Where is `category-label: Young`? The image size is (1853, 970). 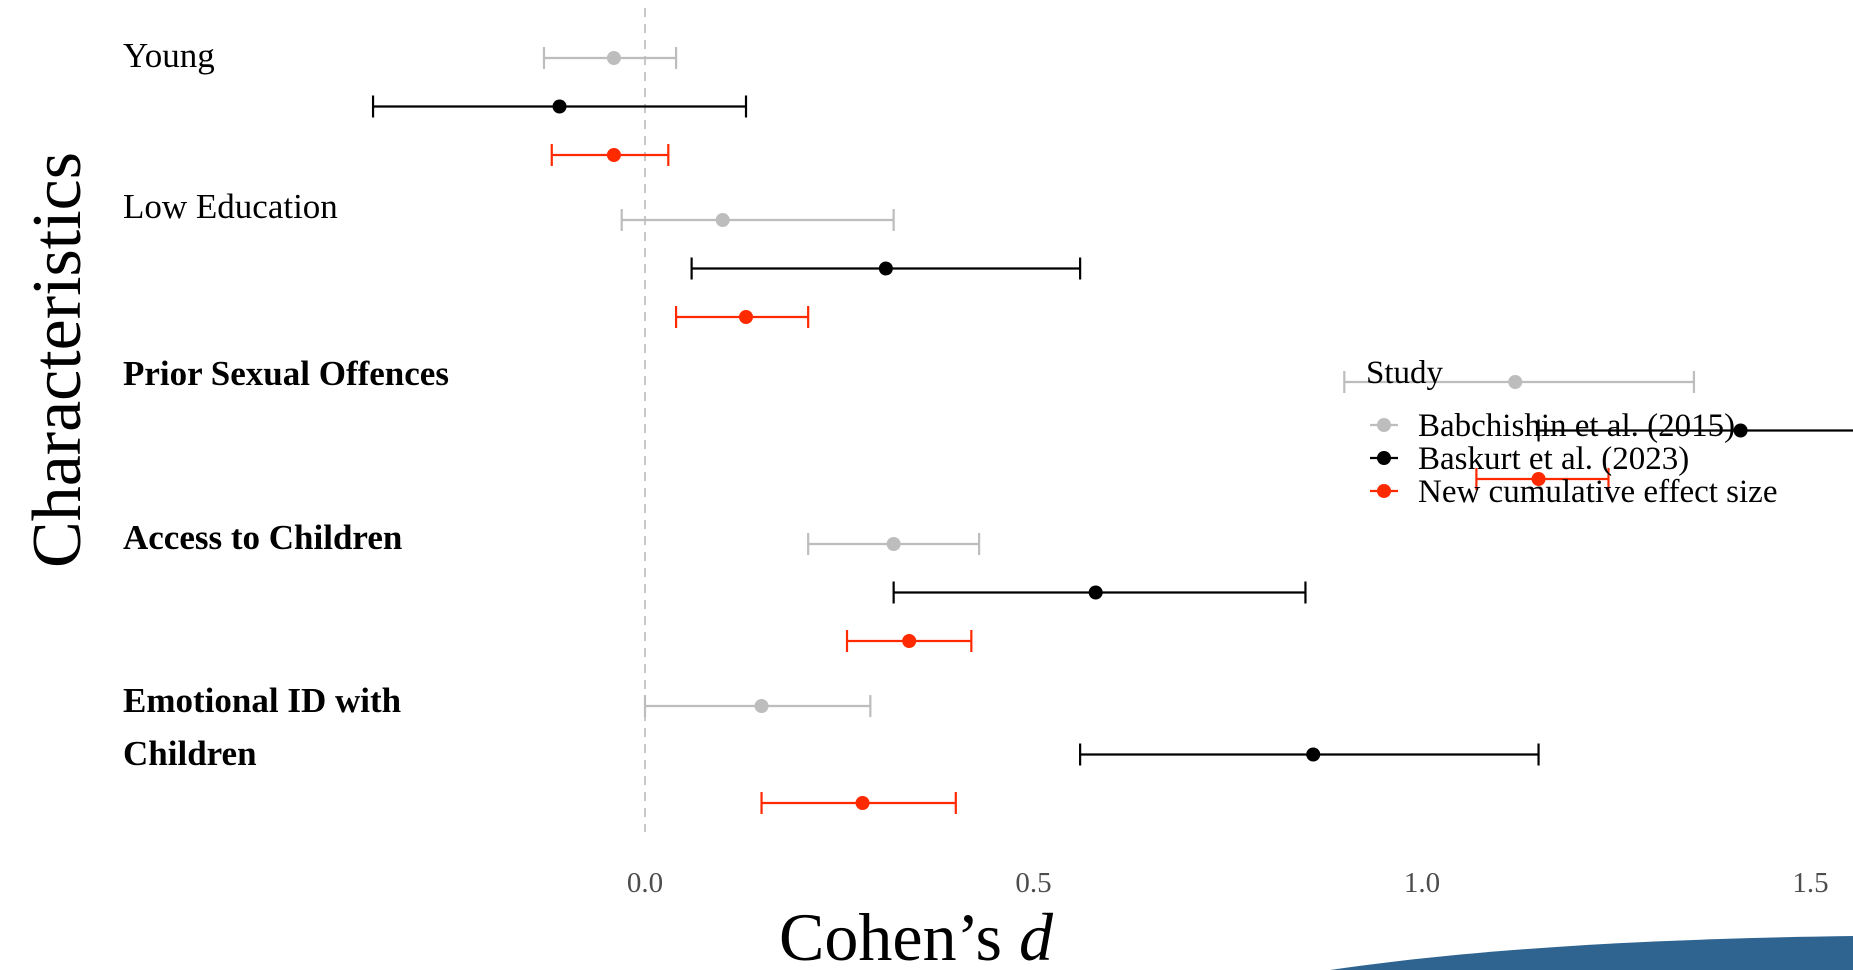 category-label: Young is located at coordinates (169, 55).